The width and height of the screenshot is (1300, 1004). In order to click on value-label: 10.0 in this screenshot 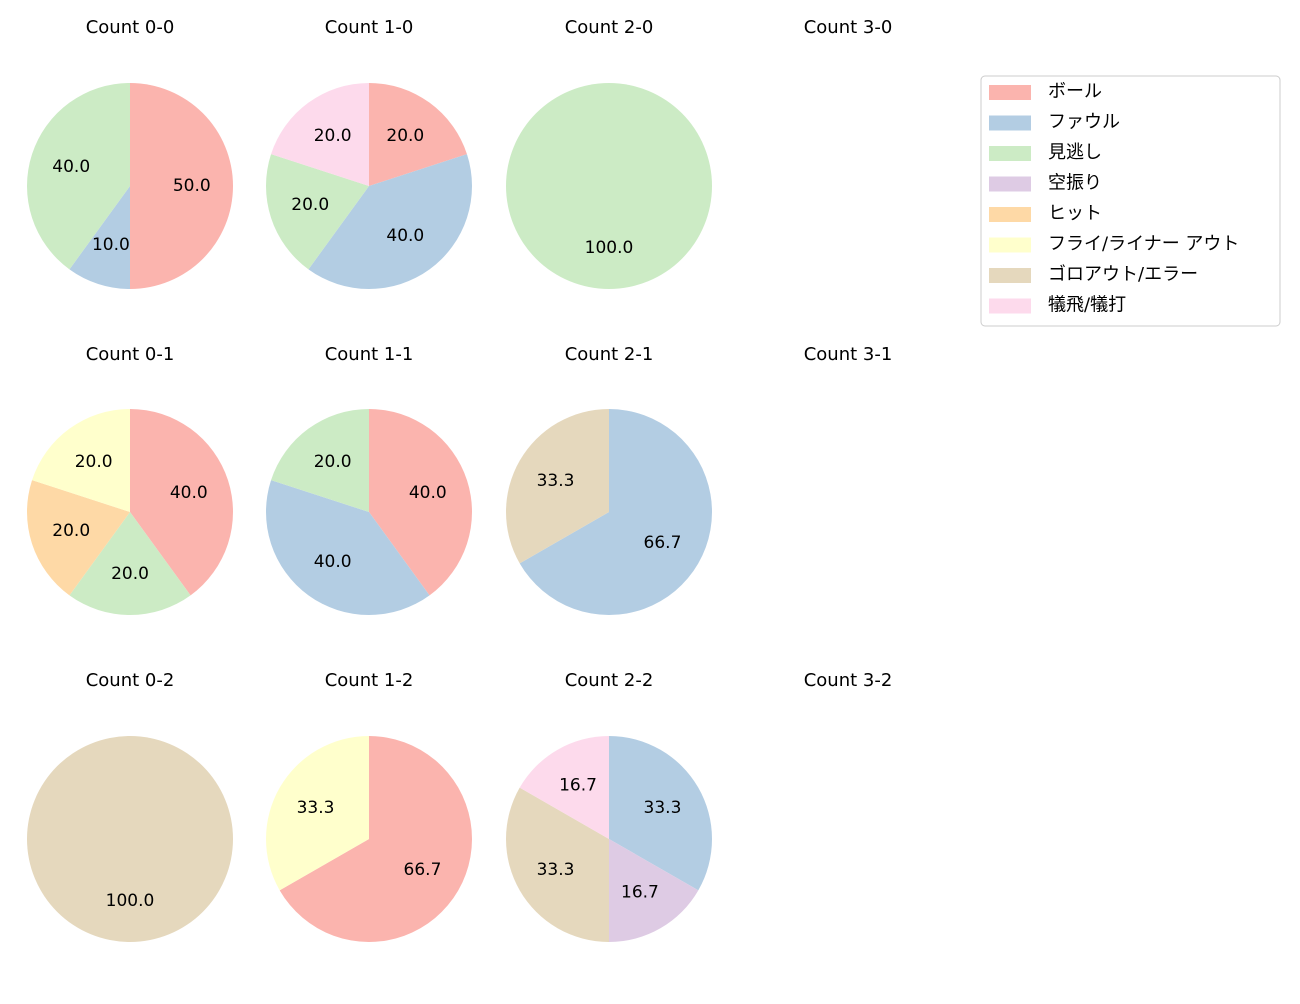, I will do `click(111, 245)`.